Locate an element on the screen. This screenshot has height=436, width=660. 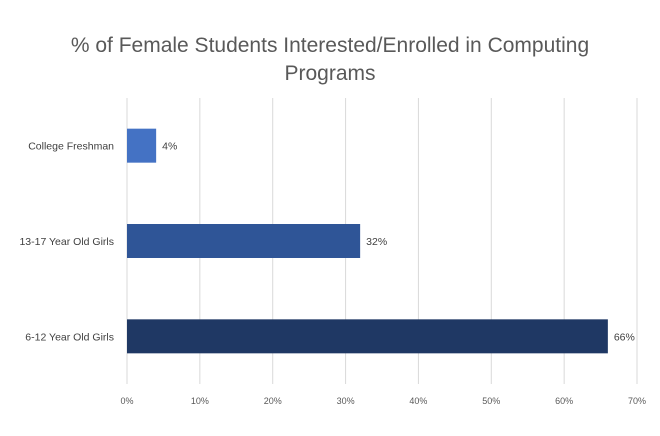
x-tick-label: 0% is located at coordinates (126, 401).